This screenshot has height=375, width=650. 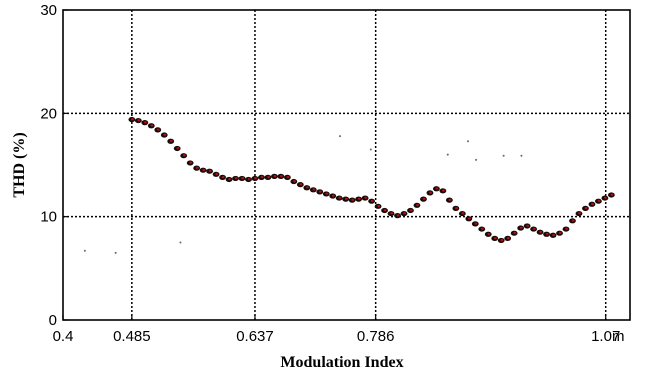 I want to click on y-tick-label: 20, so click(x=48, y=113).